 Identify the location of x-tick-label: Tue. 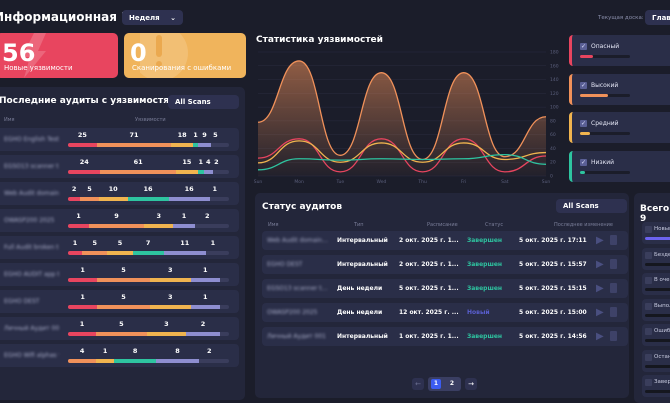
(339, 182).